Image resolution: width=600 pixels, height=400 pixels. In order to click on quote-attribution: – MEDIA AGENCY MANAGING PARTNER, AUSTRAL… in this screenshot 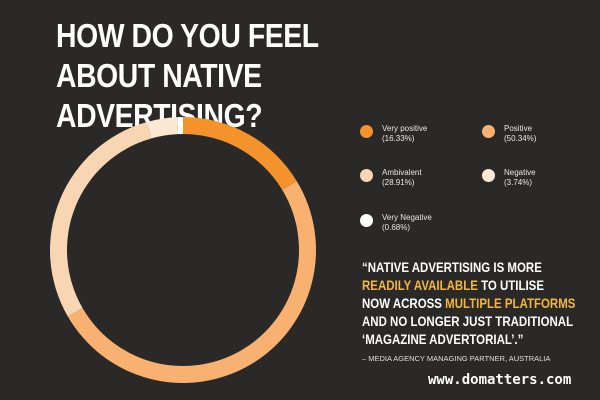, I will do `click(456, 358)`.